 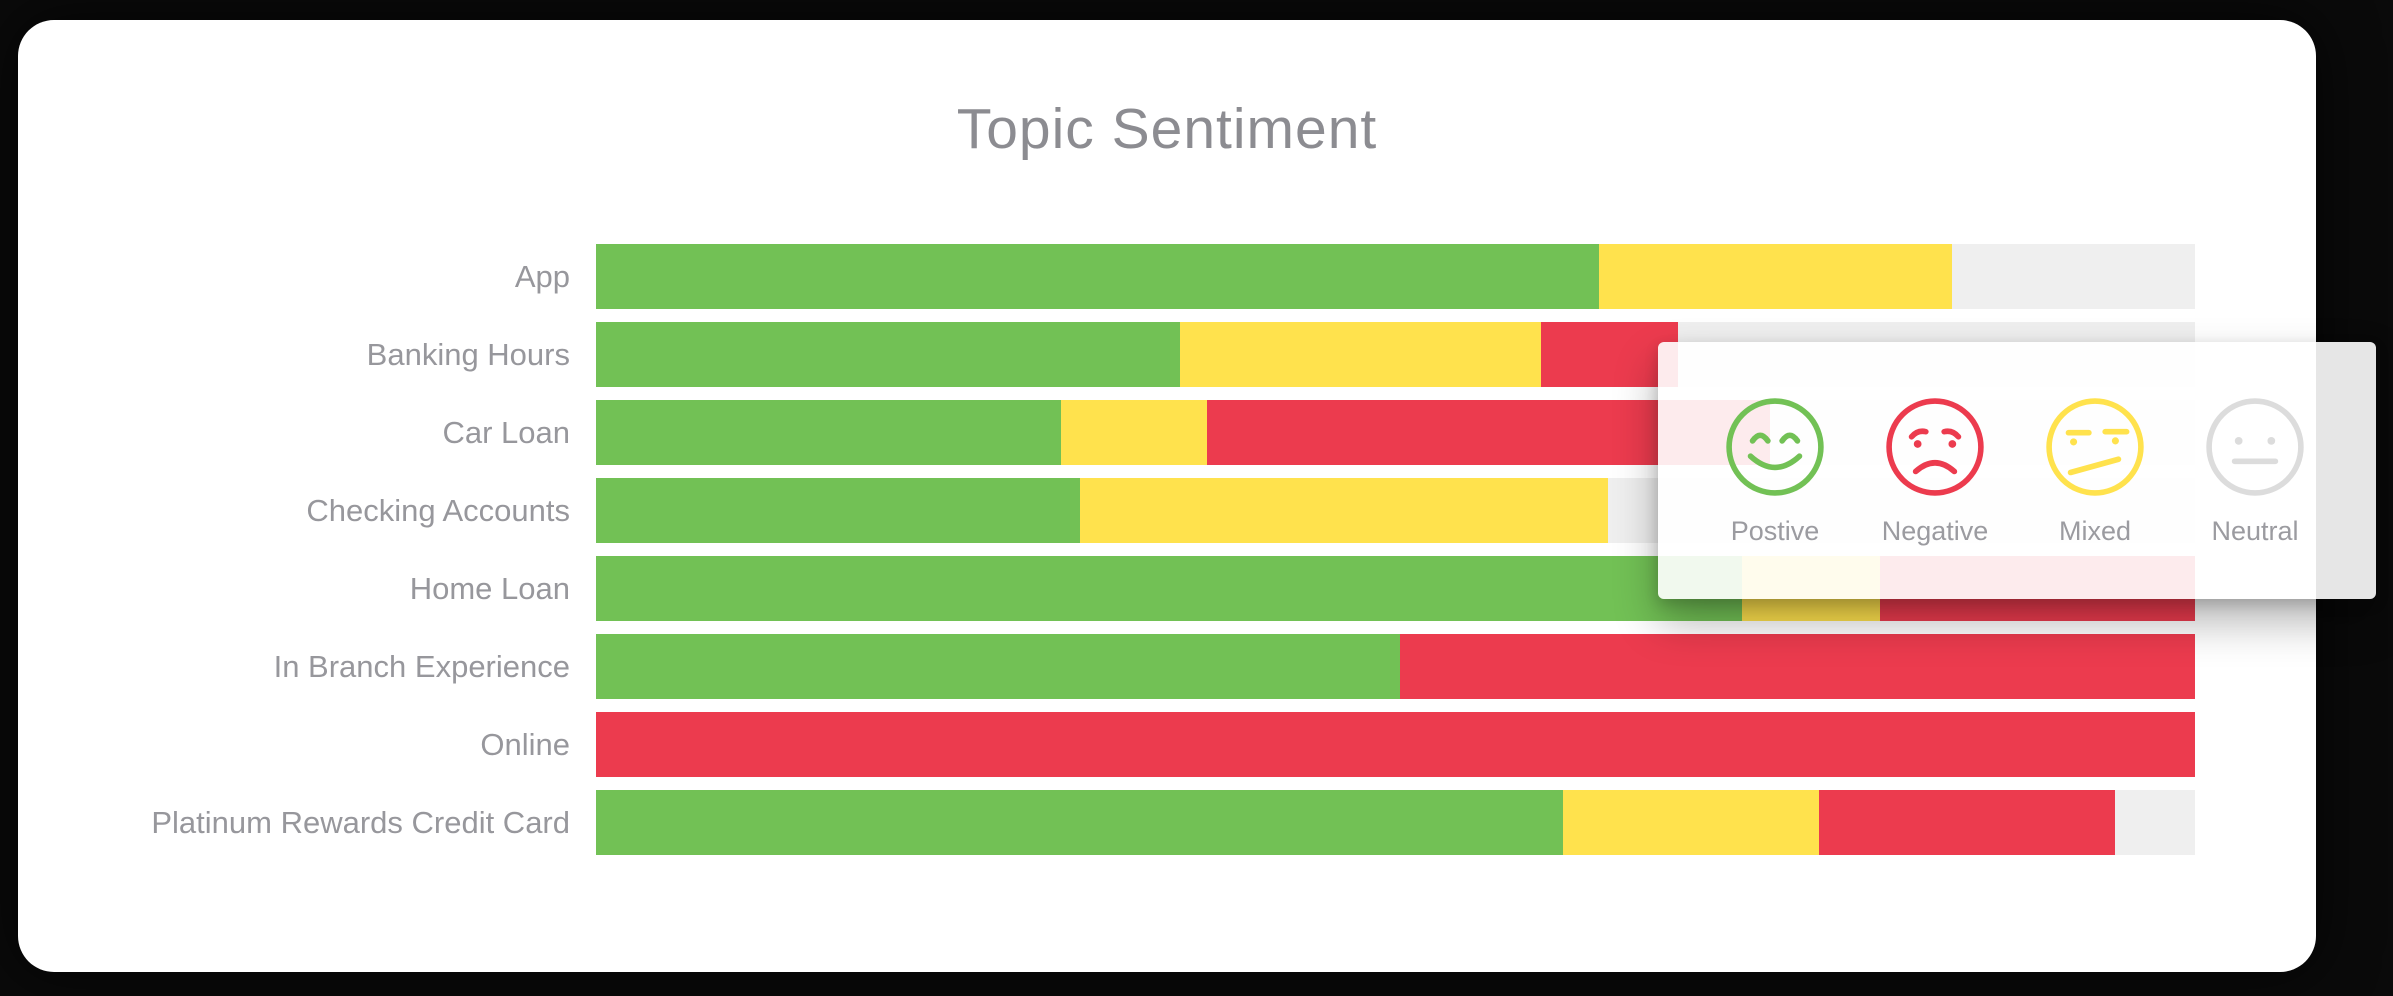 I want to click on legend-item-neutral: Neutral, so click(x=2255, y=497).